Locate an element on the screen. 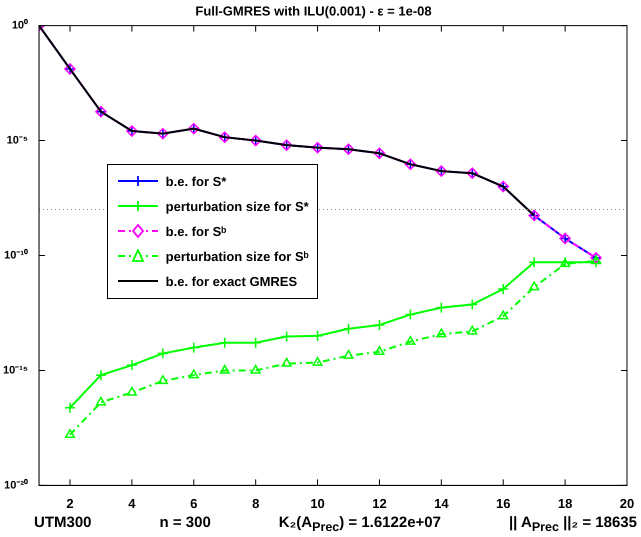  y-tick-label: 10⁰ is located at coordinates (20, 25).